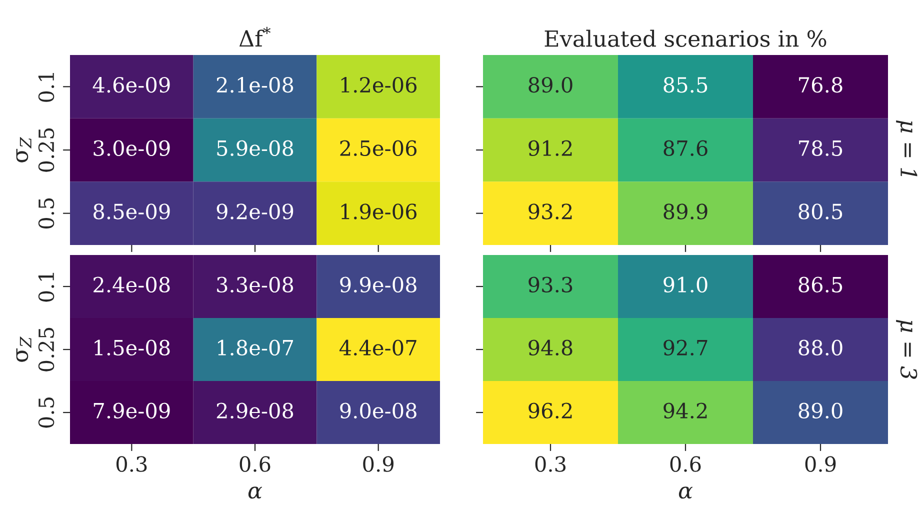 Image resolution: width=923 pixels, height=527 pixels. Describe the element at coordinates (378, 284) in the screenshot. I see `data-label: 9.9e-08` at that location.